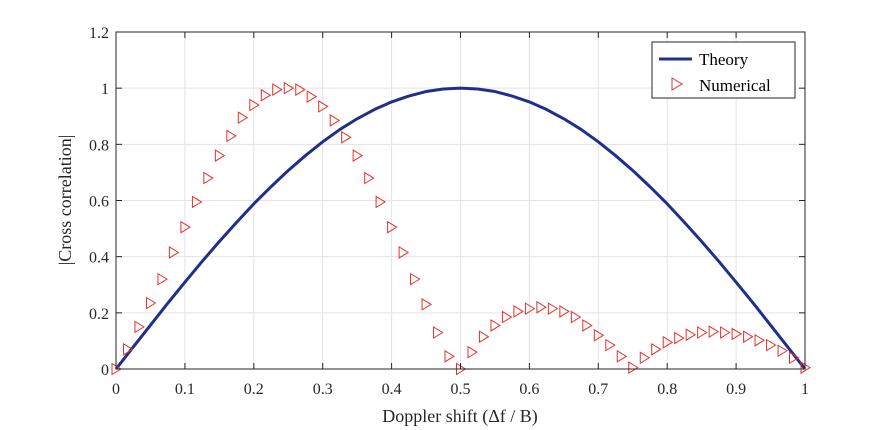 The width and height of the screenshot is (888, 430). What do you see at coordinates (724, 59) in the screenshot?
I see `legend-theory-label: Theory` at bounding box center [724, 59].